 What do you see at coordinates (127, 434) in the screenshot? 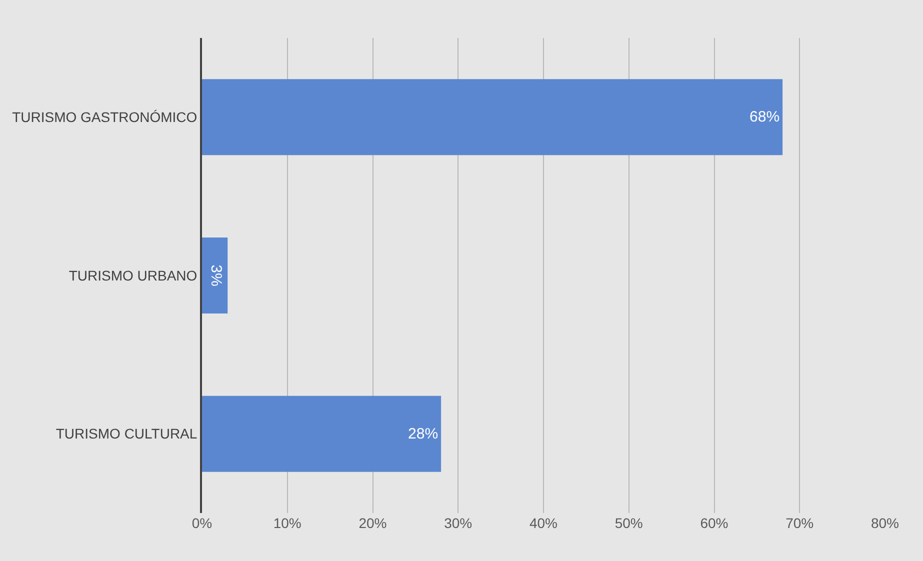
I see `y-tick-label: TURISMO CULTURAL` at bounding box center [127, 434].